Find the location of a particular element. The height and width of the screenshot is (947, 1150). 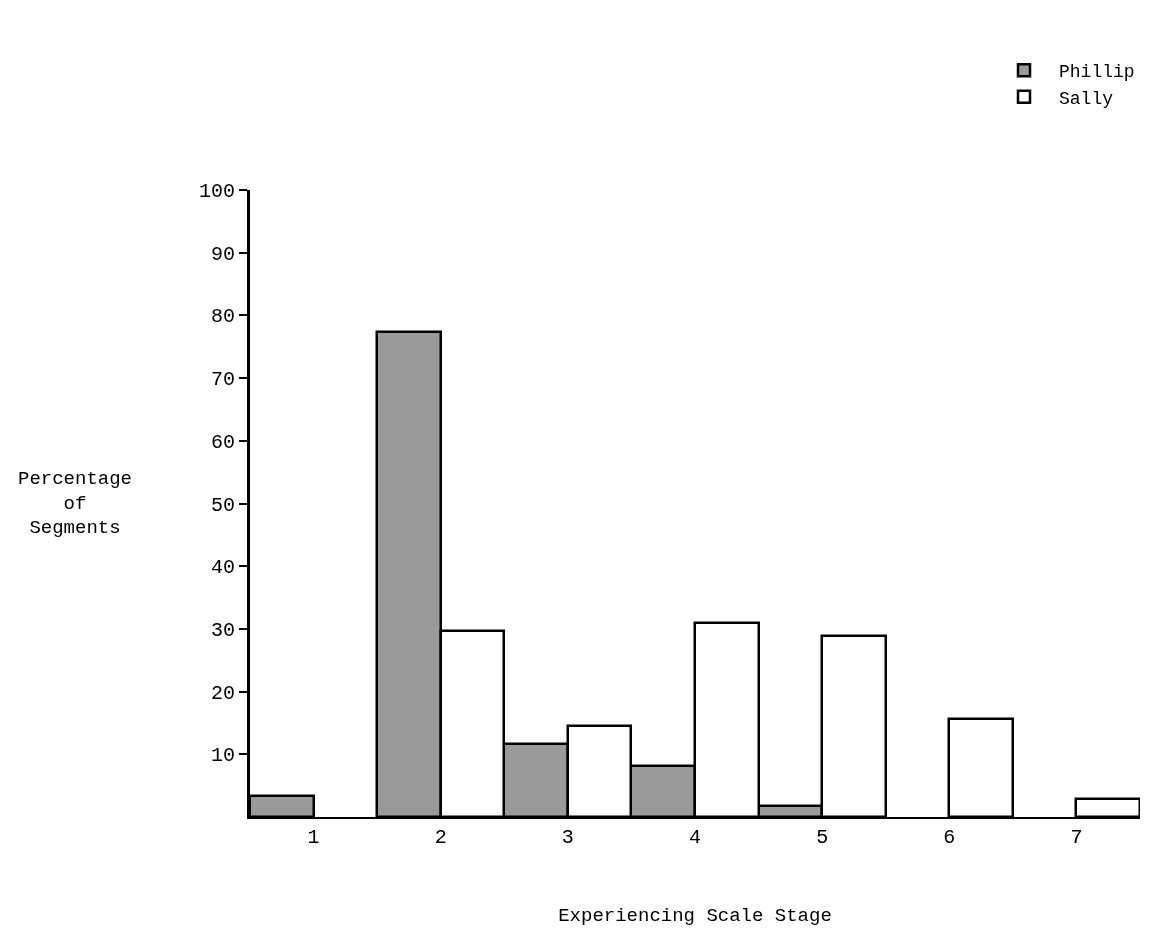

x-tick-label: 5 is located at coordinates (822, 837).